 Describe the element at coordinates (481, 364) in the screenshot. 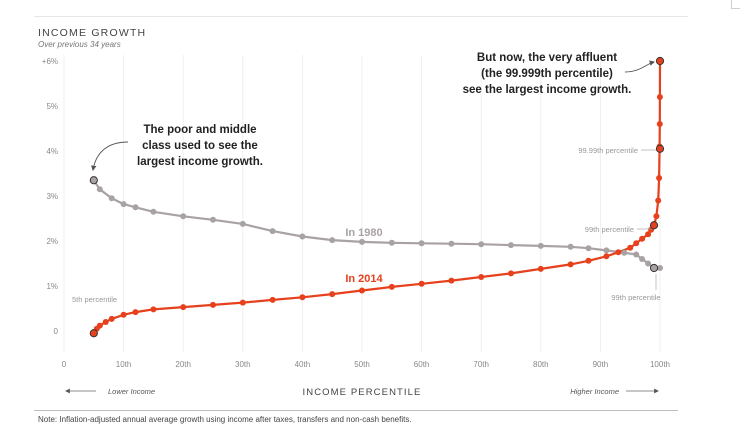

I see `x-tick-label: 70th` at that location.